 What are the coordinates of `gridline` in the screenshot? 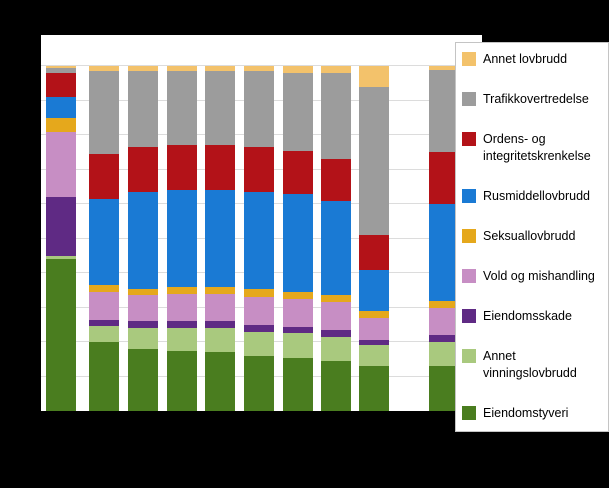 It's located at (261, 65).